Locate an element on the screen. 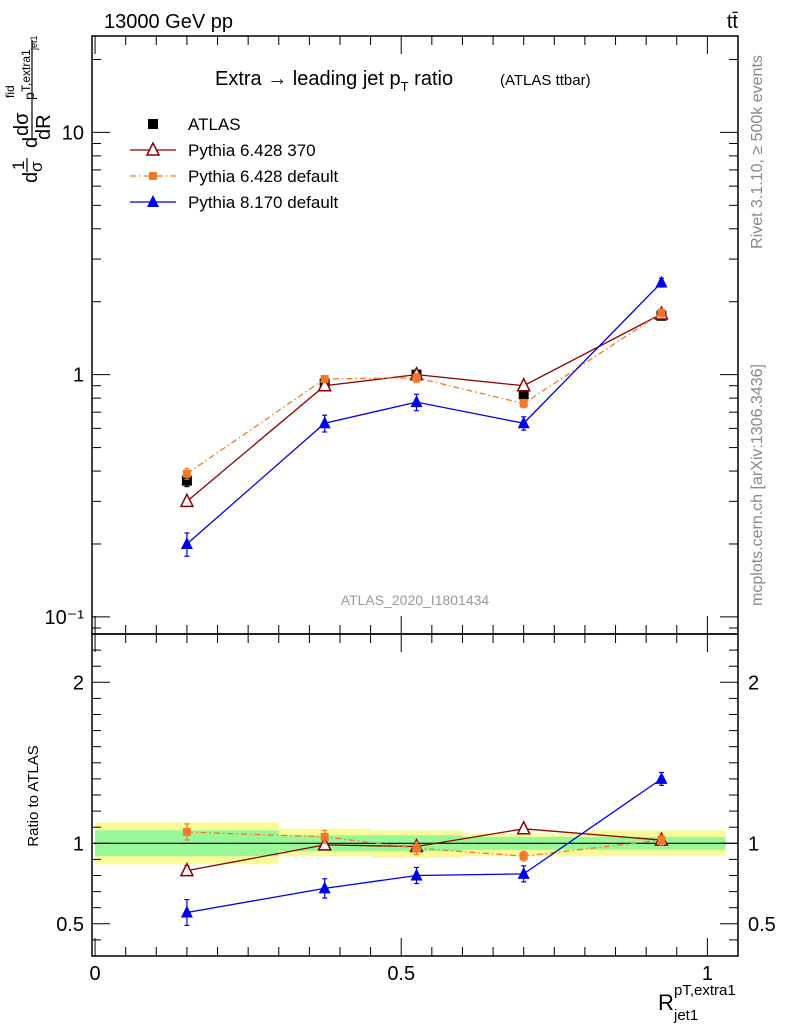 This screenshot has width=786, height=1024. rivet-version-label: Rivet 3.1.10, ≥ 500k events is located at coordinates (757, 152).